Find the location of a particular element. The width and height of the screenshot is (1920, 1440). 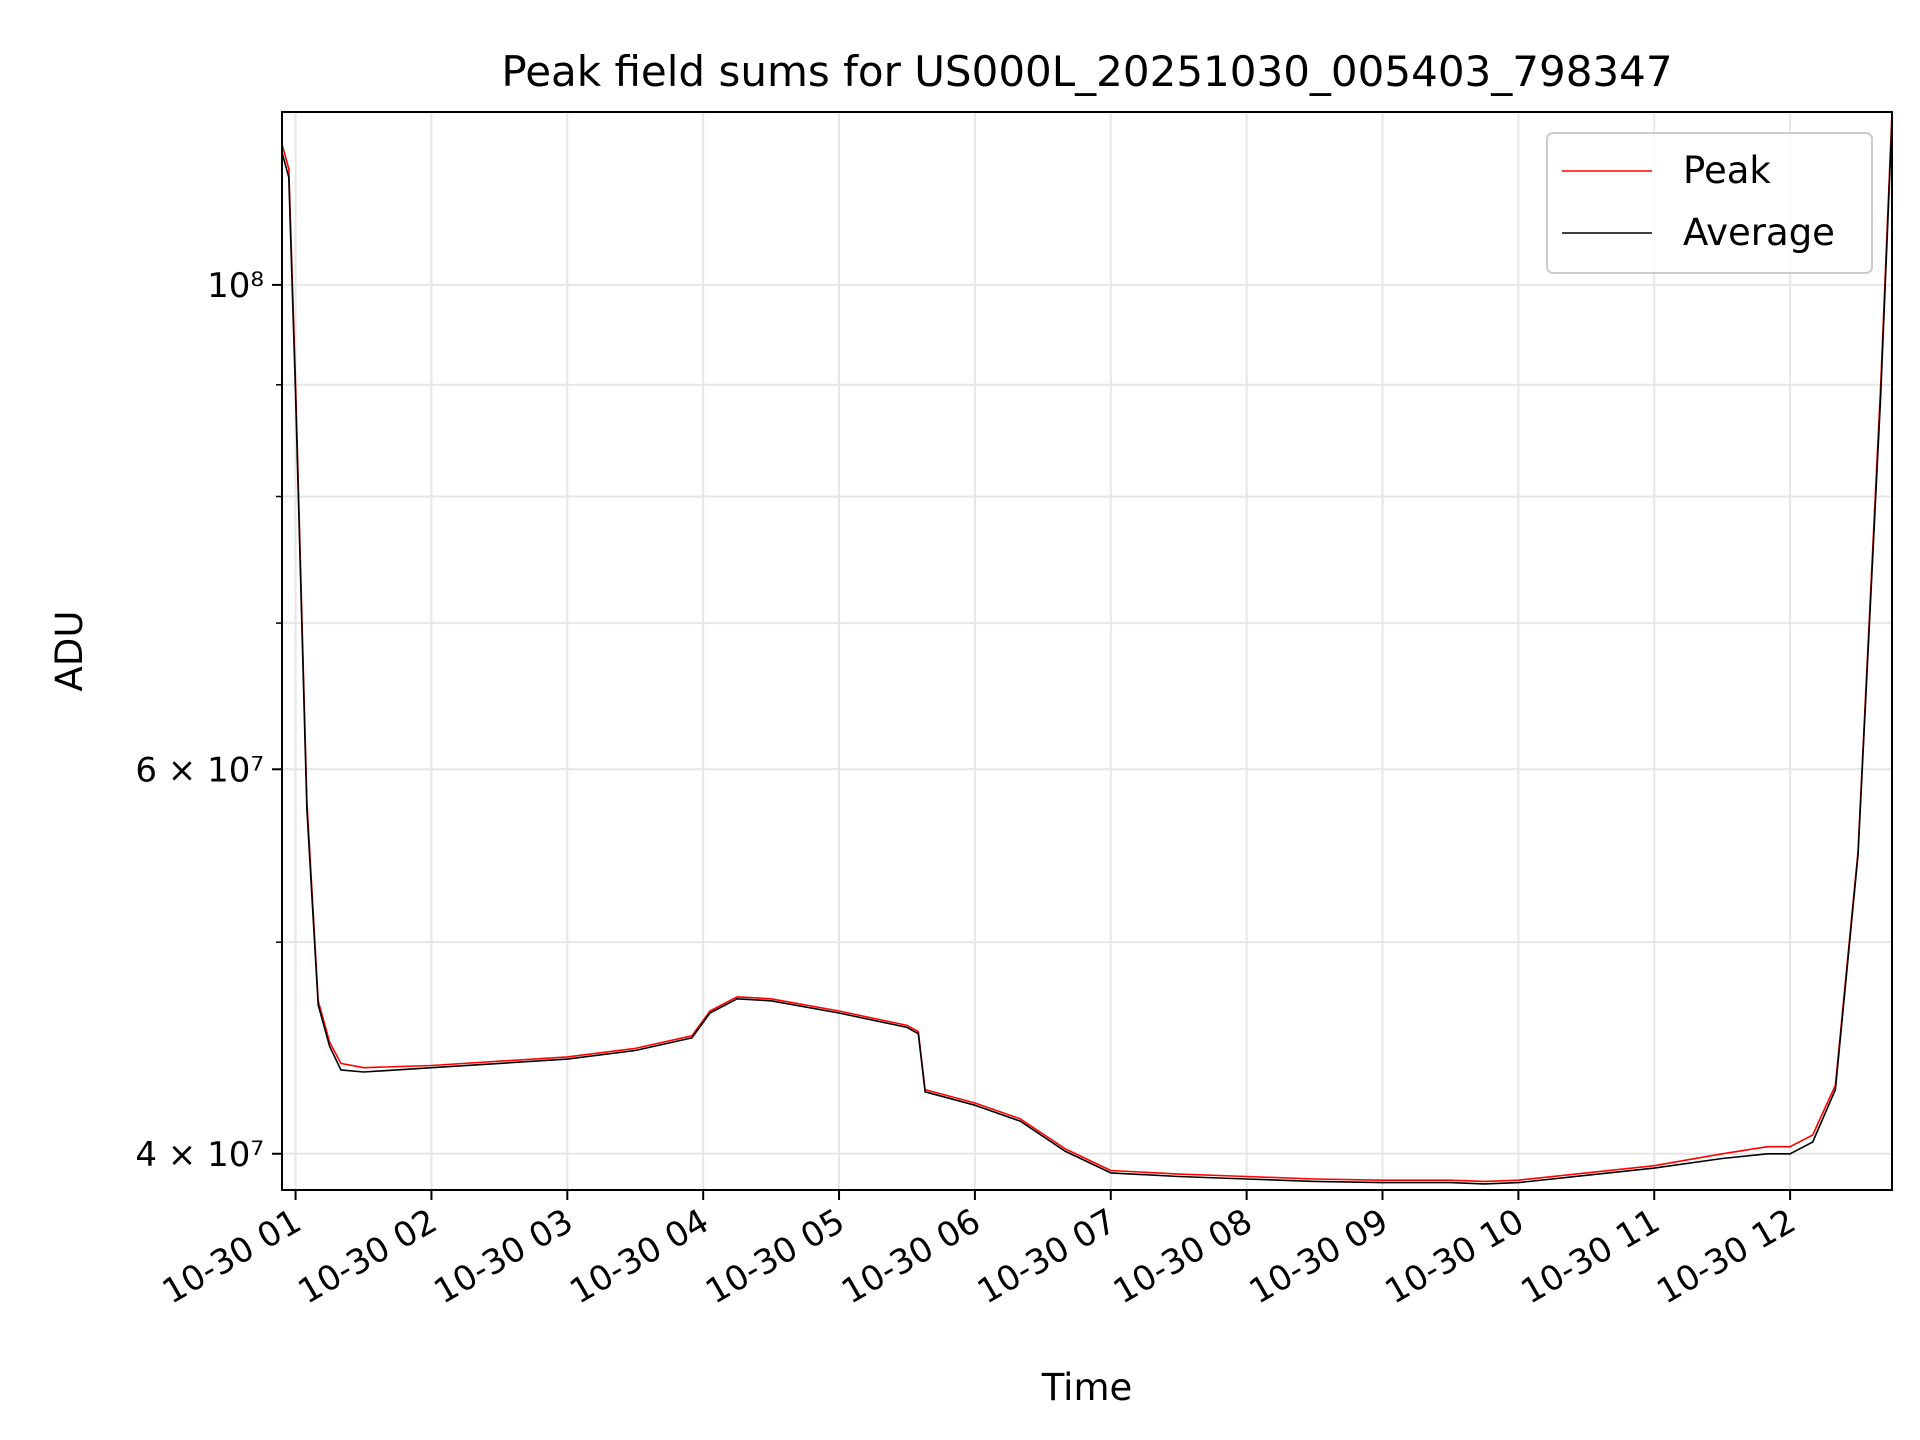

y-tick-label: 10⁸ is located at coordinates (235, 286).